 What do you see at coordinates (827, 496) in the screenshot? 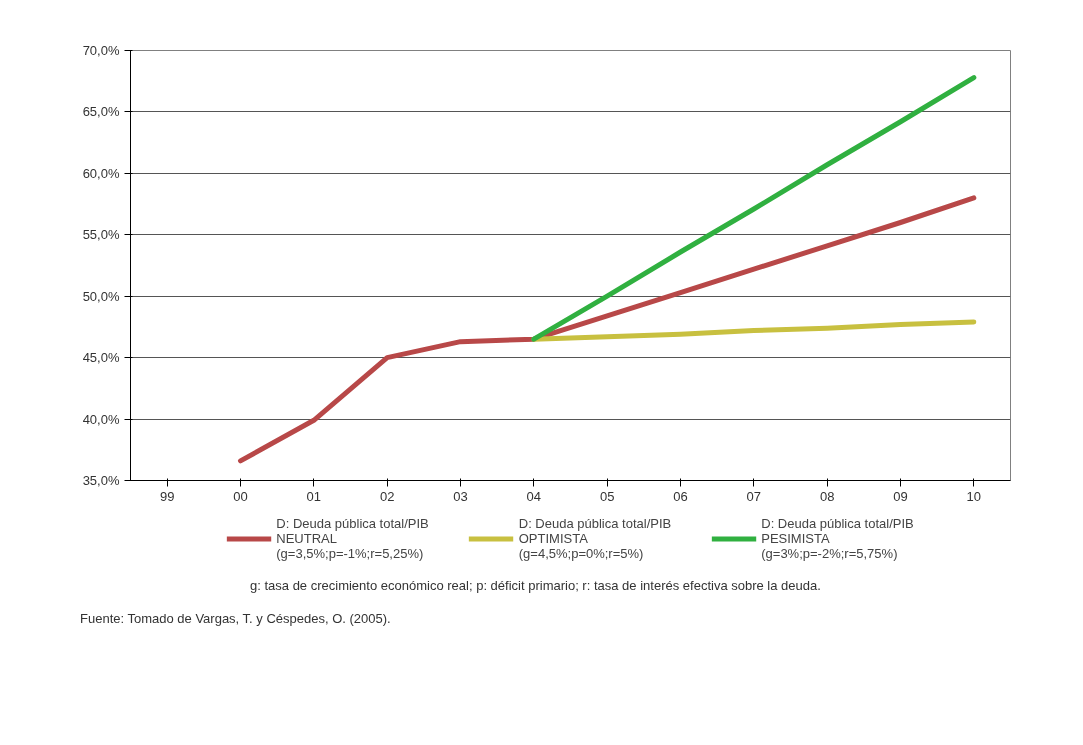
I see `x-tick-label: 08` at bounding box center [827, 496].